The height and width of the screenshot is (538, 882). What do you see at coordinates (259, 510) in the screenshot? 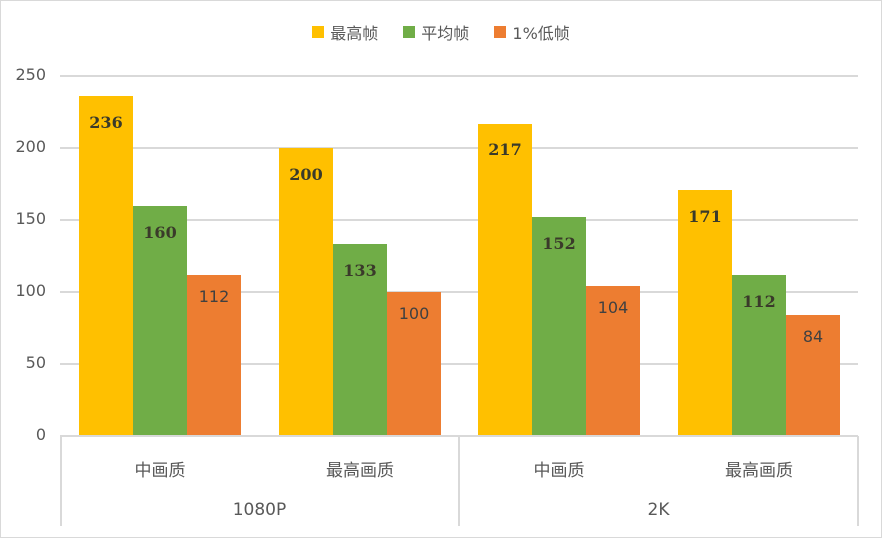
I see `x-group-label: 1080P` at bounding box center [259, 510].